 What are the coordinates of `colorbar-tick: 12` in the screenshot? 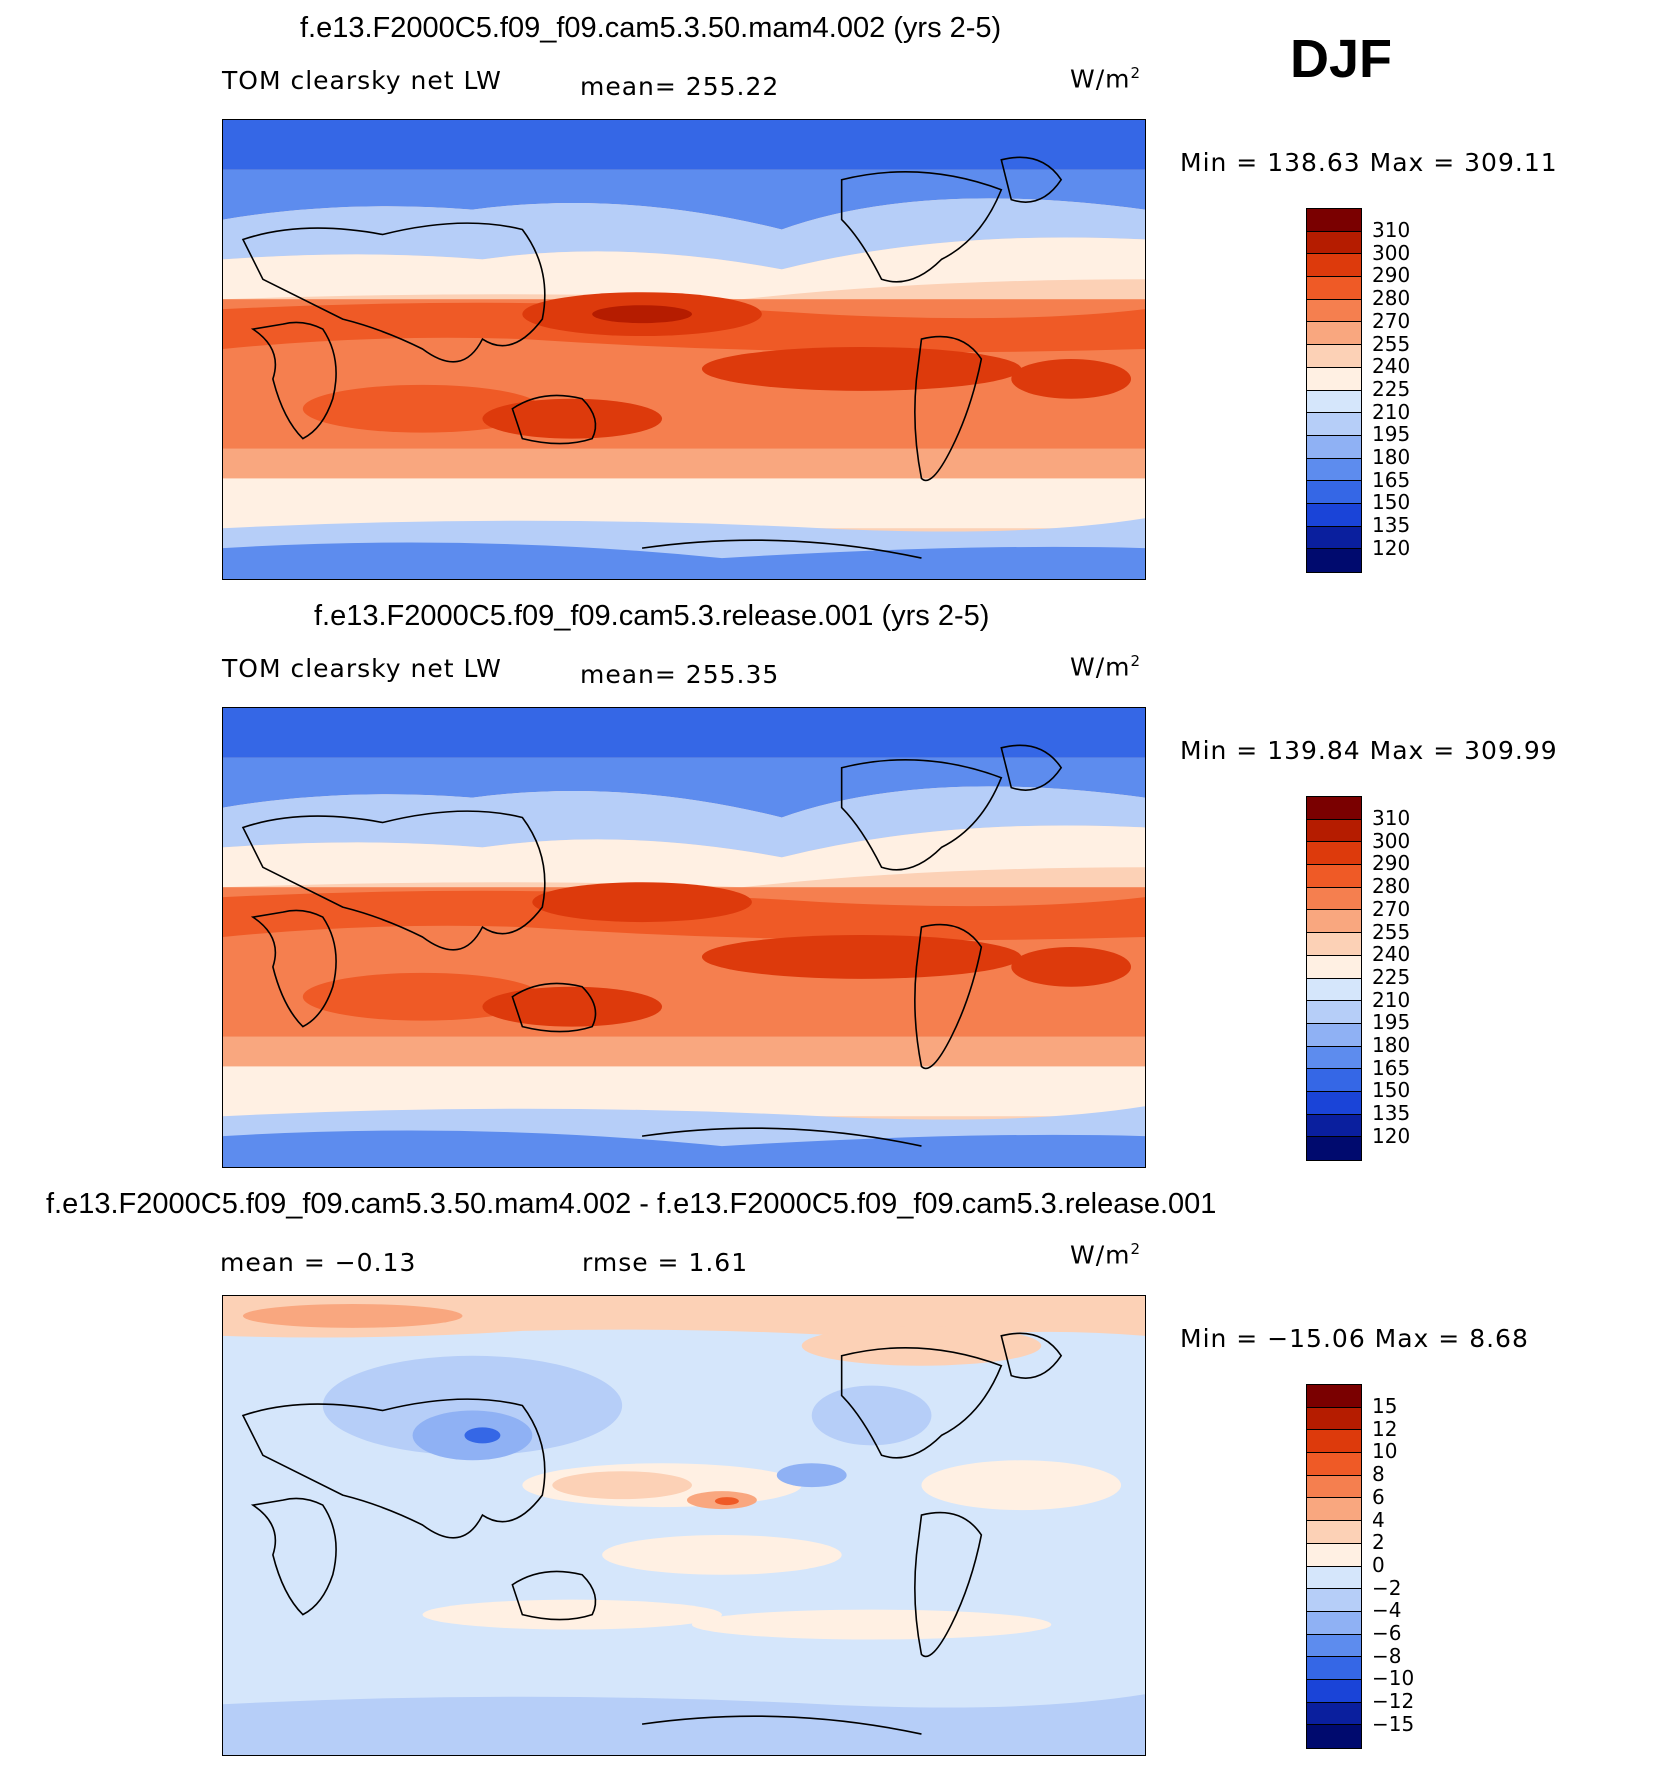 It's located at (1385, 1428).